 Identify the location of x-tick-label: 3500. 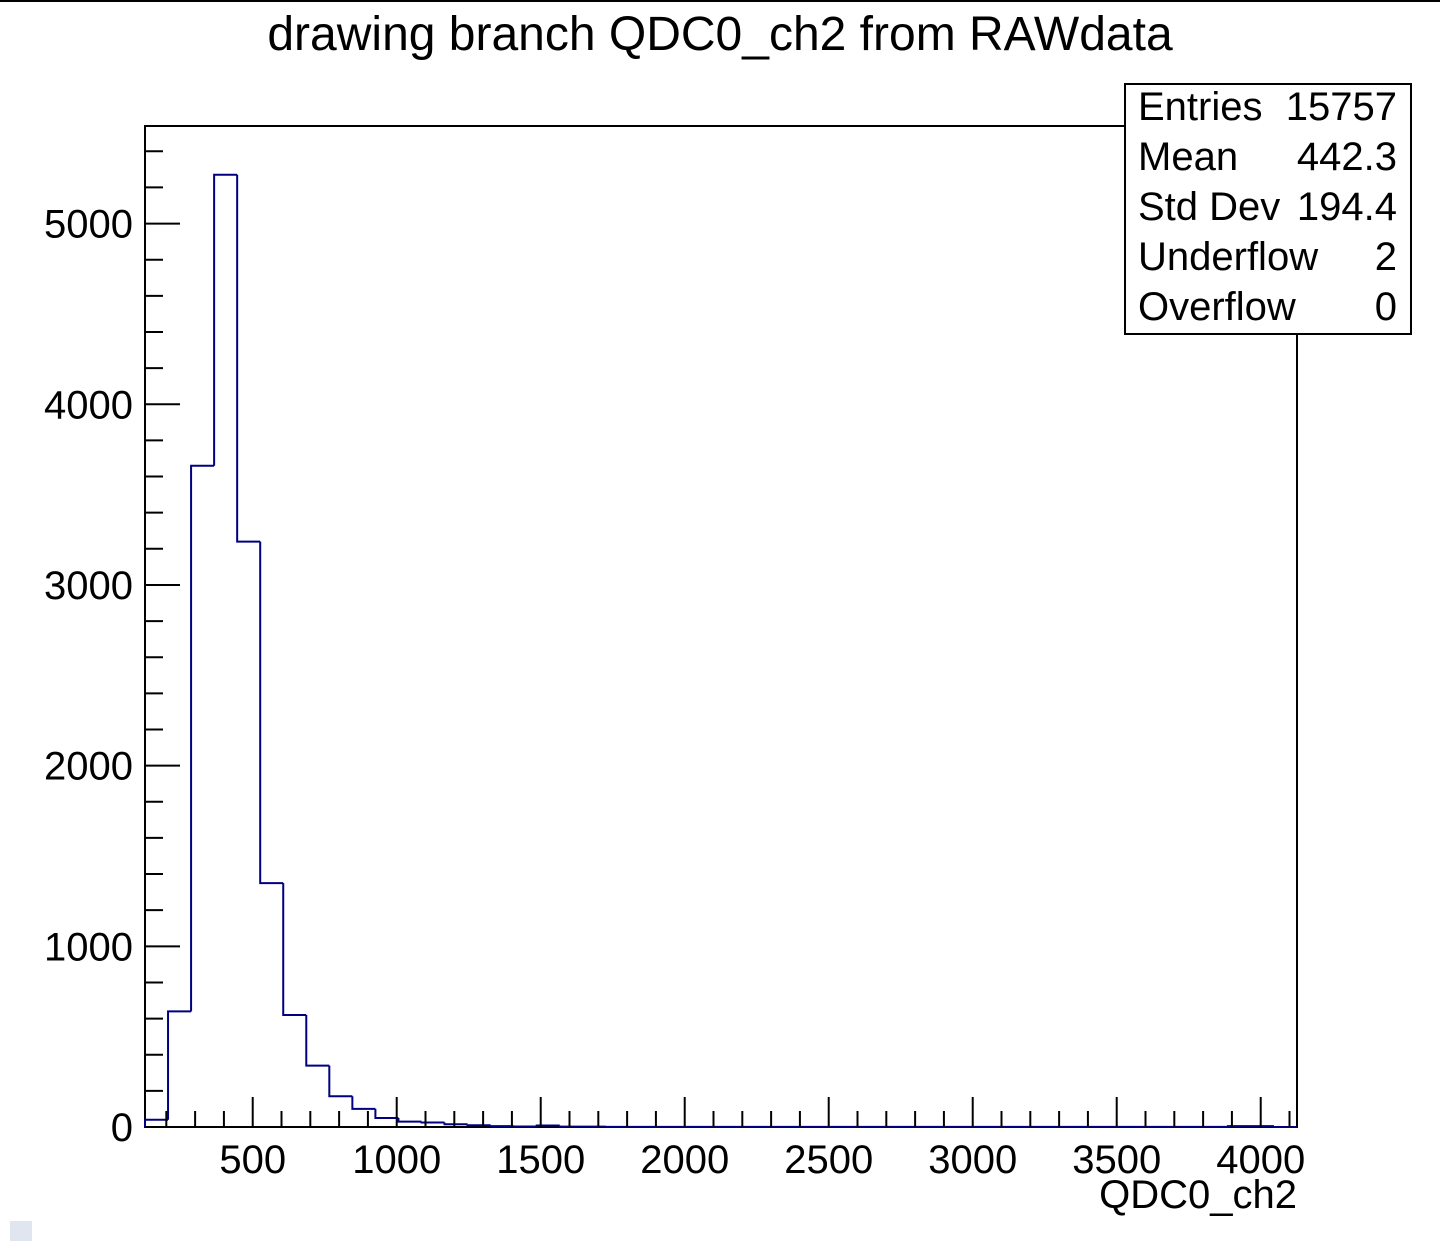
(1116, 1160).